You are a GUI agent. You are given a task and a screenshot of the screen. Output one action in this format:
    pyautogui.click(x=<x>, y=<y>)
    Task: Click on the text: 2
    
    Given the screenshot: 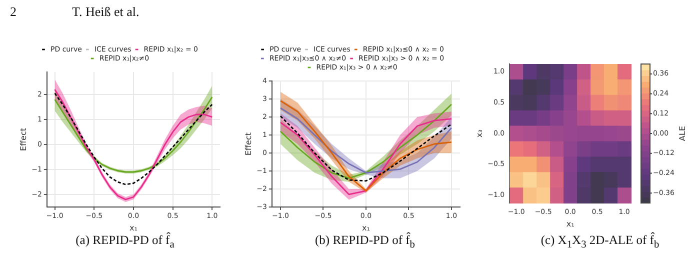 What is the action you would take?
    pyautogui.click(x=13, y=12)
    